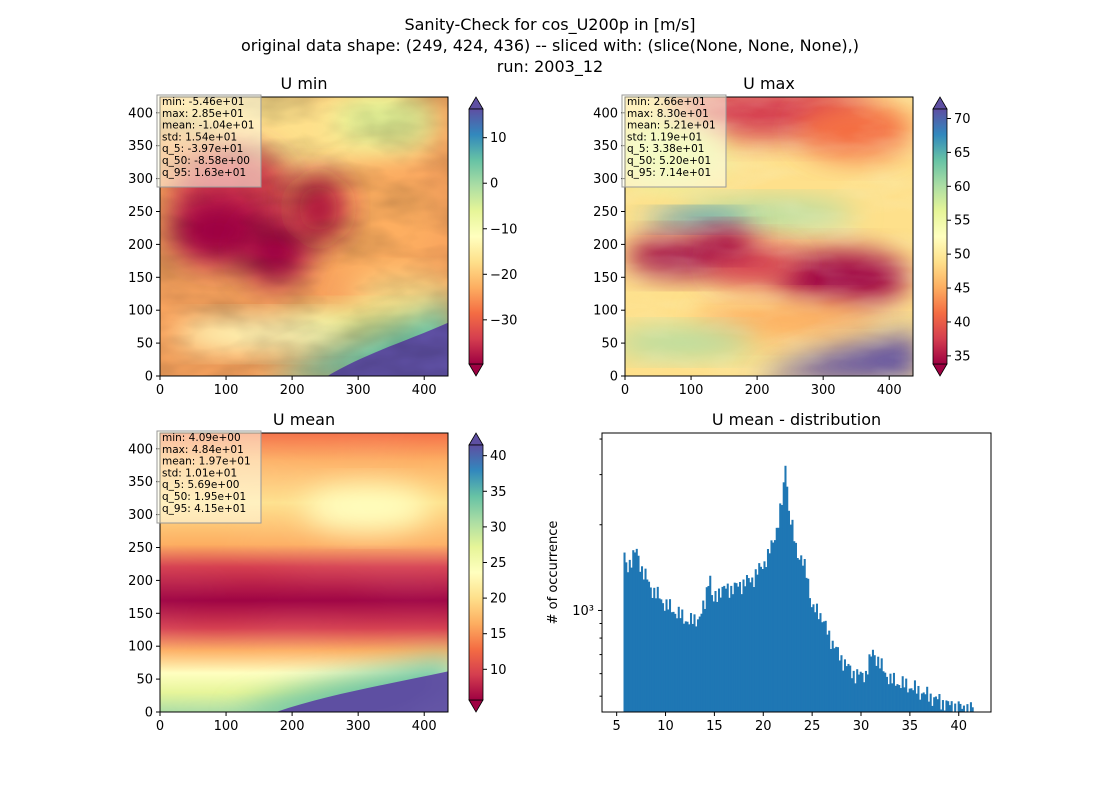 Image resolution: width=1100 pixels, height=800 pixels. I want to click on colorbar-tick-label: −10, so click(503, 229).